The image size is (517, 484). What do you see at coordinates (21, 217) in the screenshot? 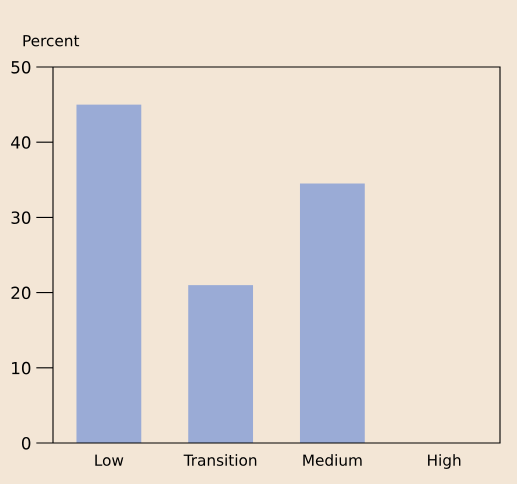
I see `y-tick-label: 30` at bounding box center [21, 217].